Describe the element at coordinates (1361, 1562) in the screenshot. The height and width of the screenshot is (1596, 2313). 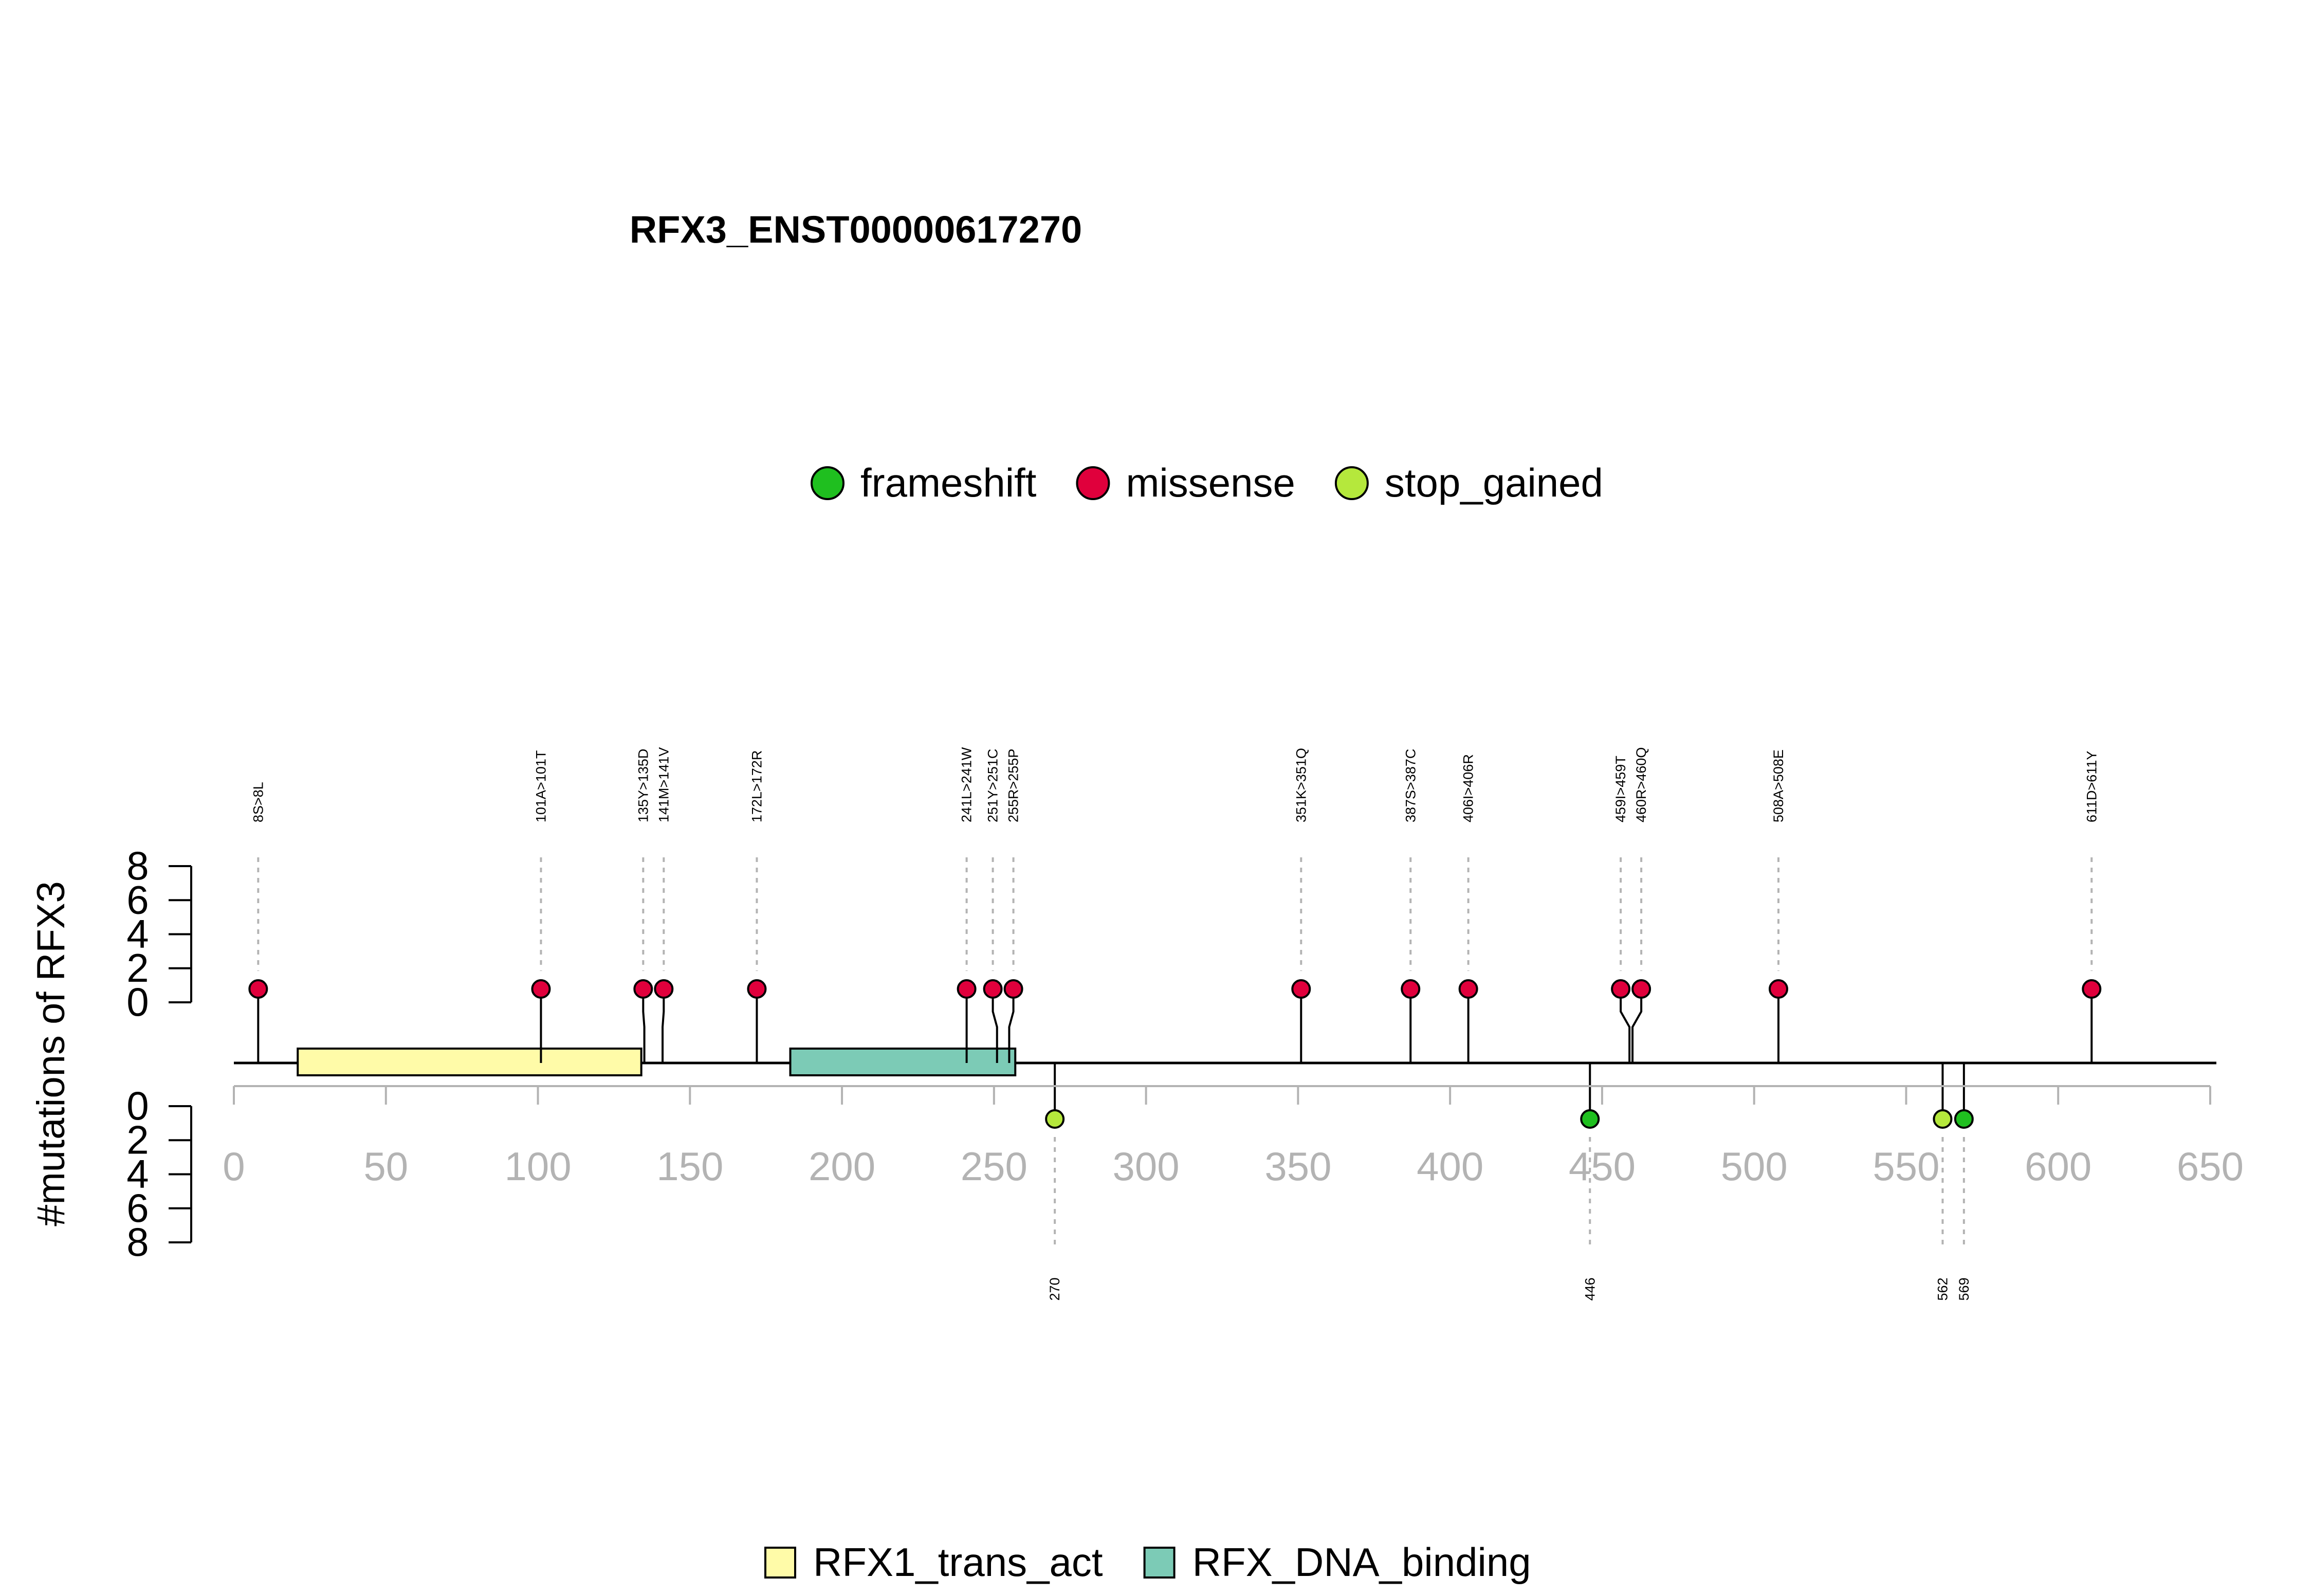
I see `domain-legend-label: RFX_DNA_binding` at that location.